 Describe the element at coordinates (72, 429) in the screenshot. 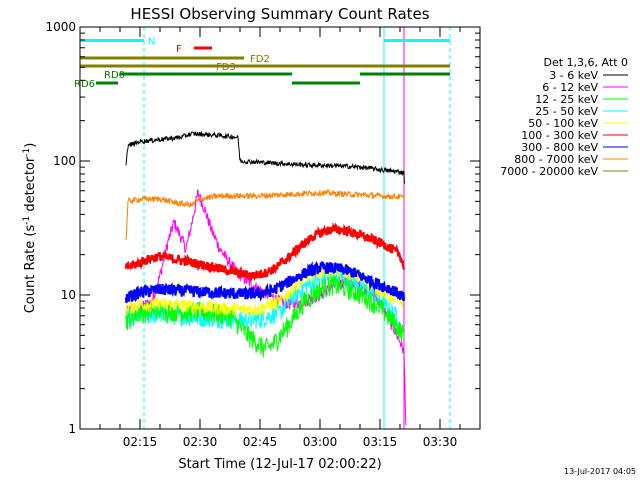

I see `y-tick-label: 1` at that location.